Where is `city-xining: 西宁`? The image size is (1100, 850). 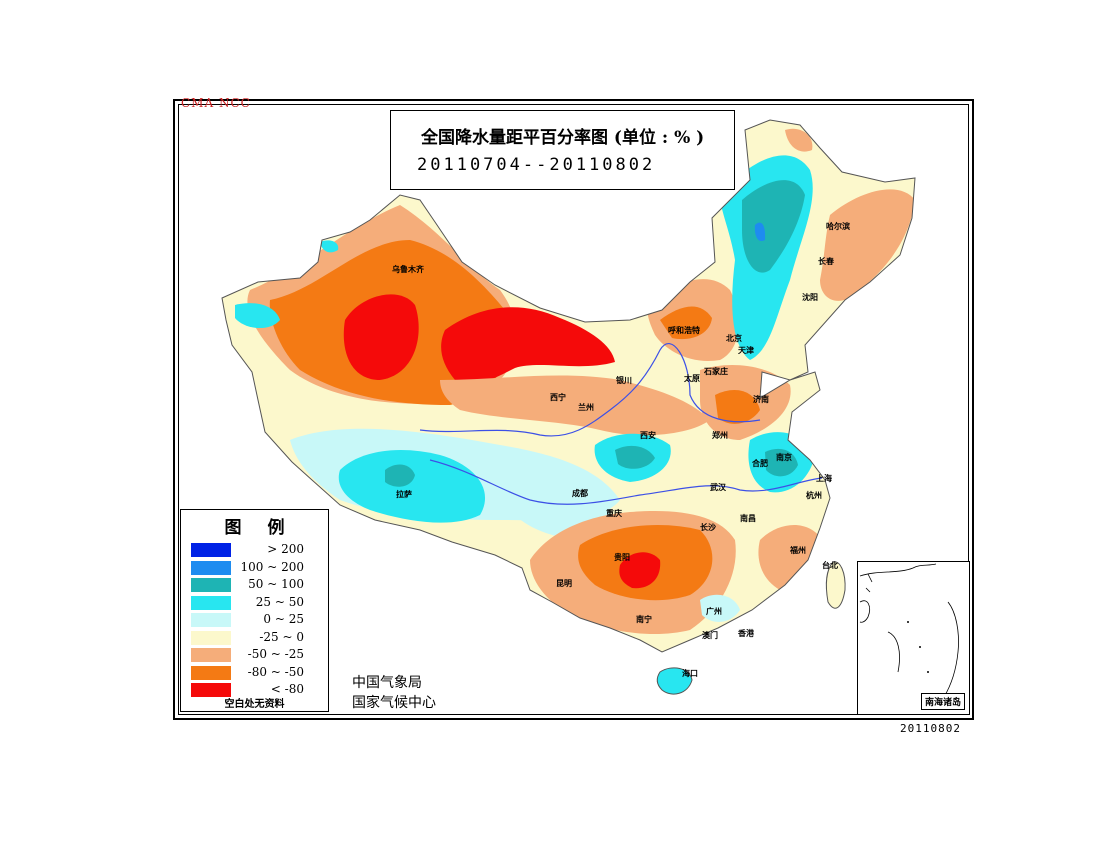
city-xining: 西宁 is located at coordinates (558, 397).